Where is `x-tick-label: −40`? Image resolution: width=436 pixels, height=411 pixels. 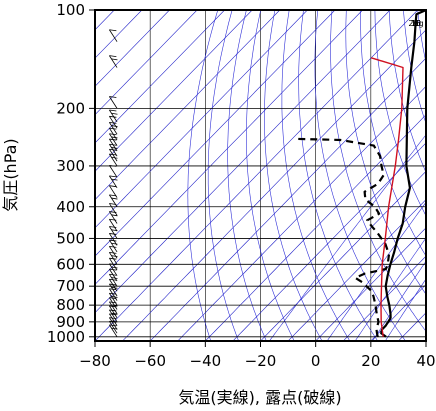
x-tick-label: −40 is located at coordinates (206, 361).